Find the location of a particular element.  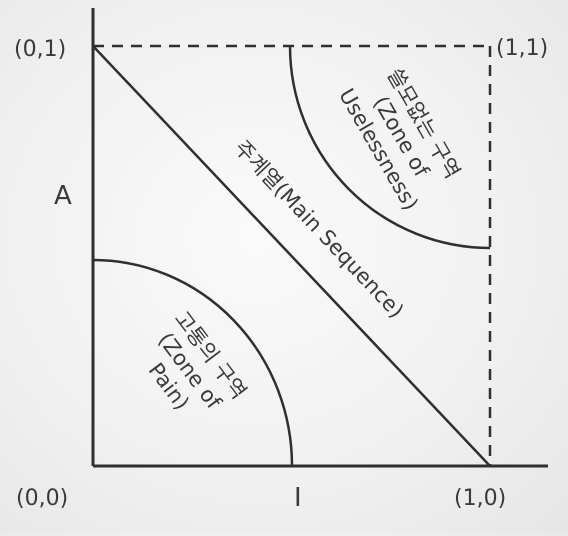

zone-of-uselessness-arc is located at coordinates (389, 147).